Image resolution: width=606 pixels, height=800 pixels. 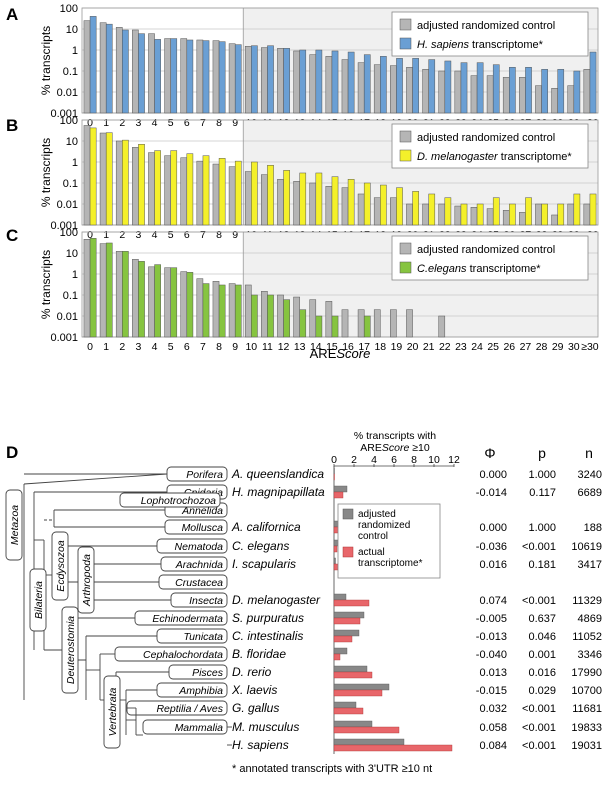 I want to click on legend-label-actual: transcriptome*, so click(x=390, y=563).